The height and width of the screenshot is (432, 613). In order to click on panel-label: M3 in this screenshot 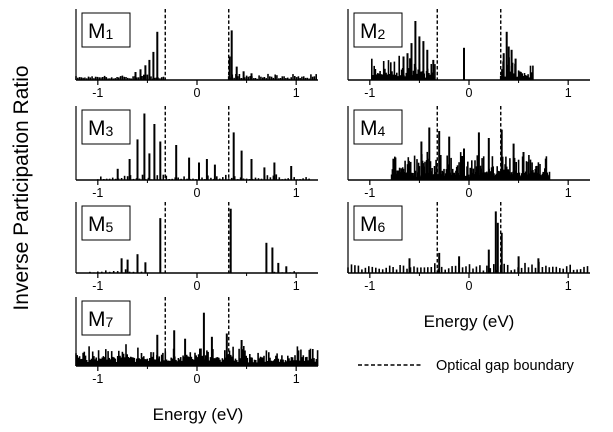, I will do `click(101, 128)`.